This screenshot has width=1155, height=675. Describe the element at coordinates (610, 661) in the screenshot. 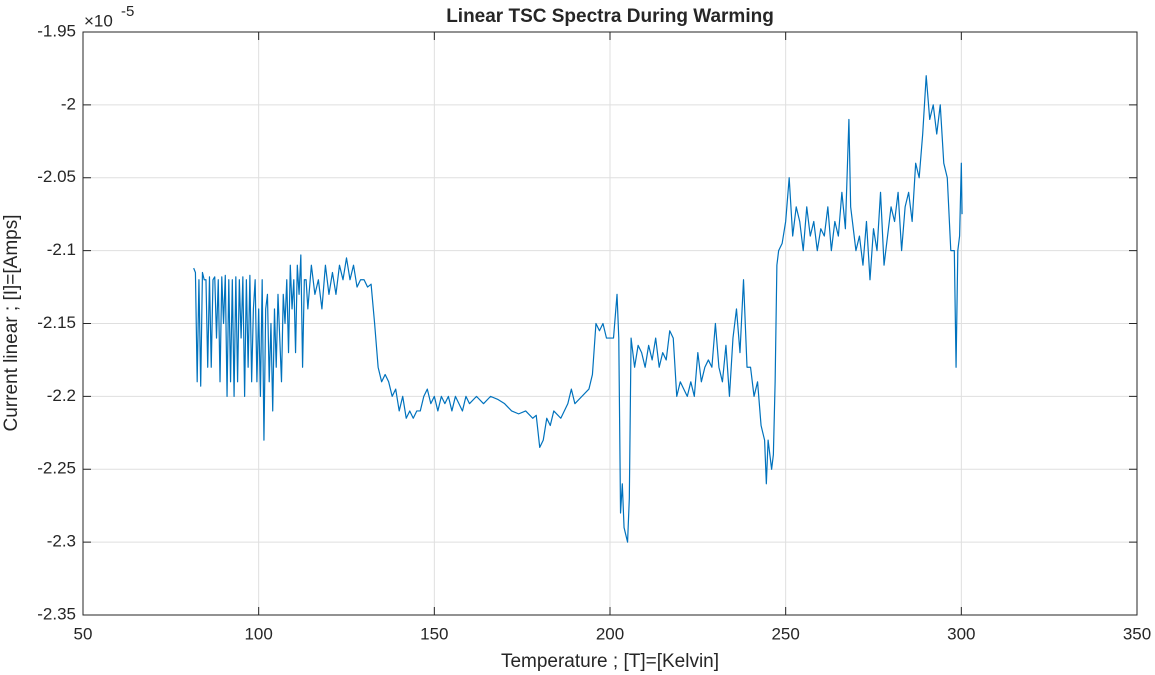

I see `x-axis-label: Temperature ; [T]=[Kelvin]` at that location.